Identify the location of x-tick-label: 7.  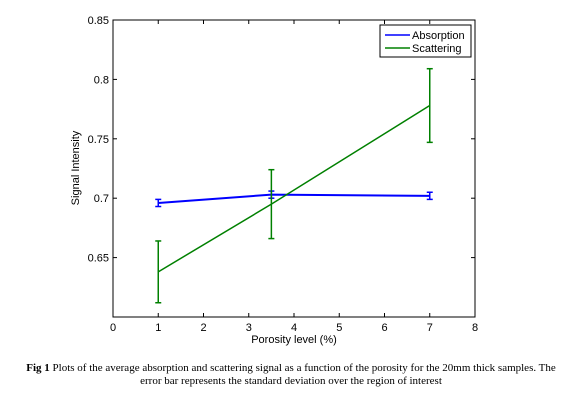
(430, 328).